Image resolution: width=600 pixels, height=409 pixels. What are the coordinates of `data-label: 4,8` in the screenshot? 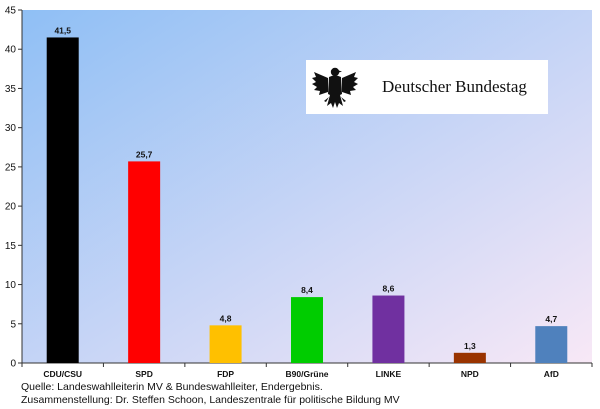 It's located at (226, 318).